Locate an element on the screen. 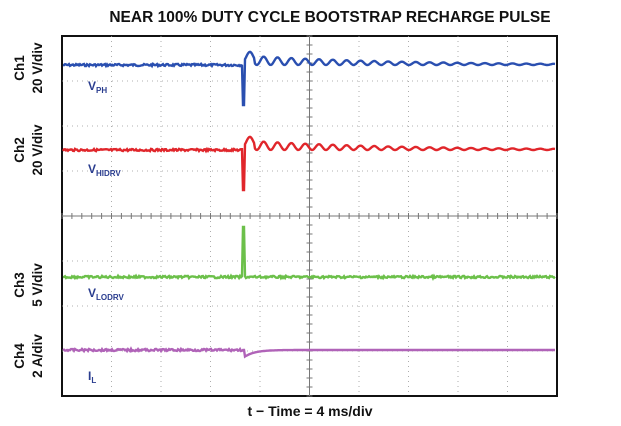 Image resolution: width=621 pixels, height=426 pixels. channel-scale: 5 V/div is located at coordinates (37, 285).